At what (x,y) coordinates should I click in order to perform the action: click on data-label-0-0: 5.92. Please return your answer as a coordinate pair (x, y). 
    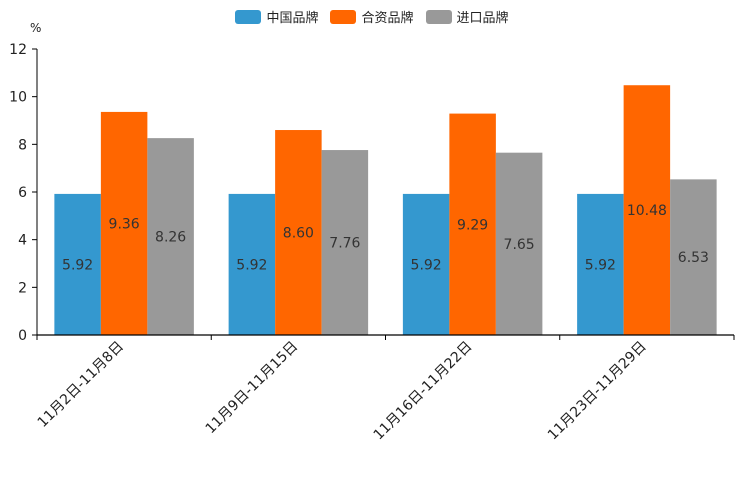
    Looking at the image, I should click on (77, 265).